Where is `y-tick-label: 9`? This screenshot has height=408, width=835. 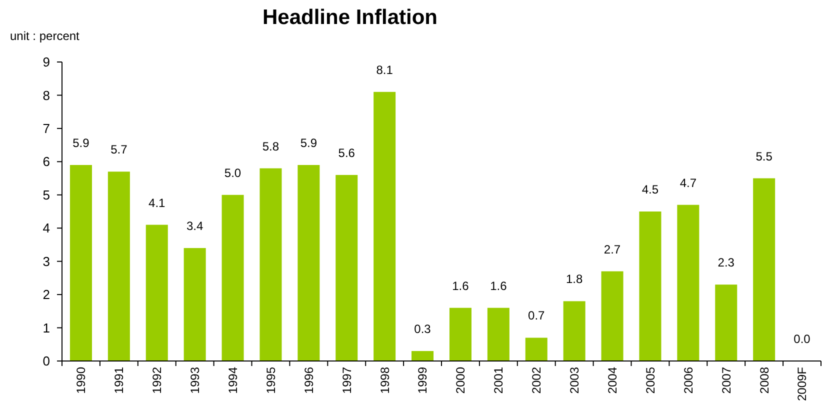 y-tick-label: 9 is located at coordinates (46, 62).